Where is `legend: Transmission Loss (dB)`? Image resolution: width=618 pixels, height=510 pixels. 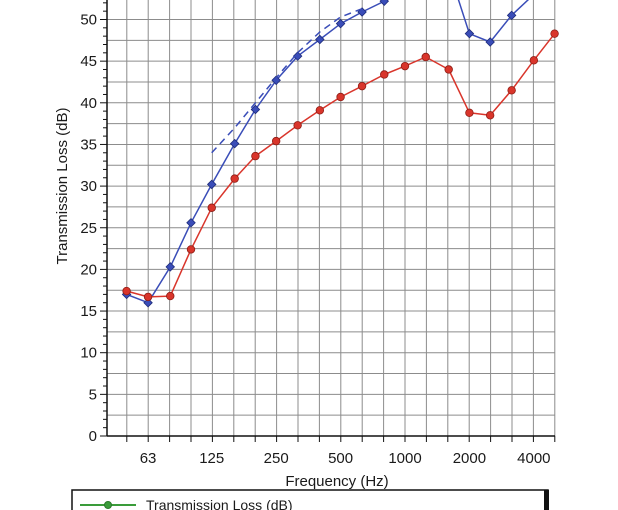
legend: Transmission Loss (dB) is located at coordinates (310, 499).